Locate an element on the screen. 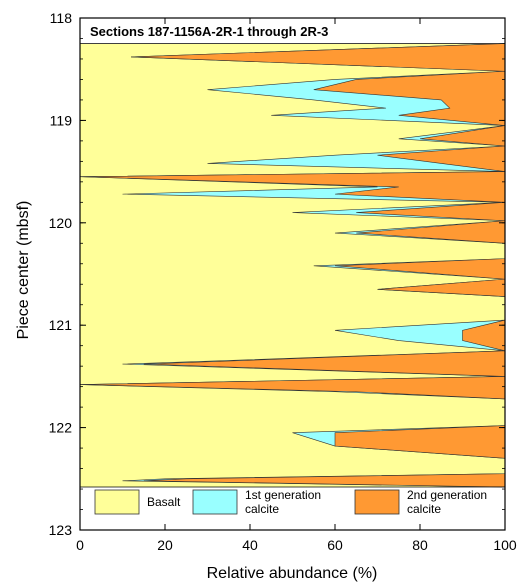  x-tick-label: 20 is located at coordinates (165, 545).